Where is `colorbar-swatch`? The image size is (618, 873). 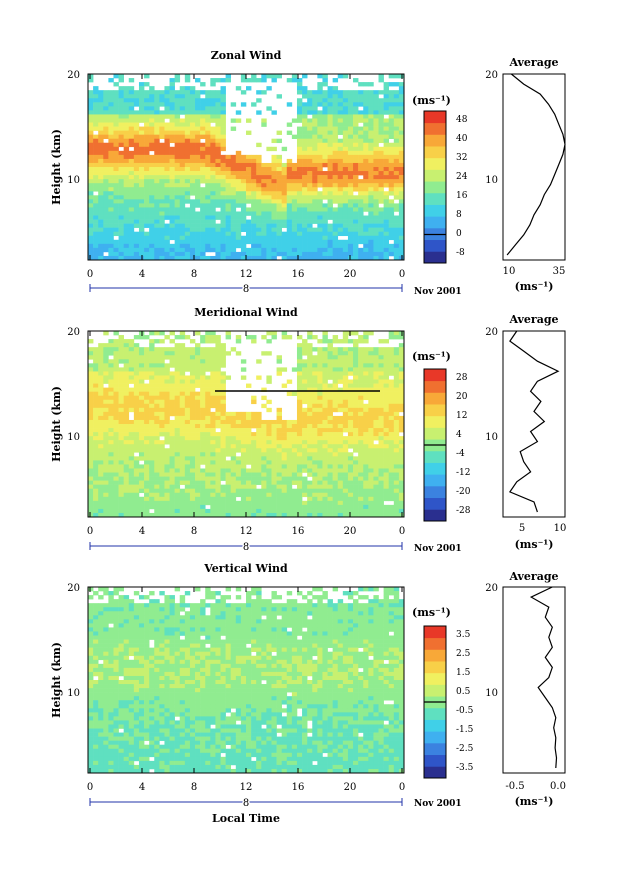
colorbar-swatch is located at coordinates (435, 410).